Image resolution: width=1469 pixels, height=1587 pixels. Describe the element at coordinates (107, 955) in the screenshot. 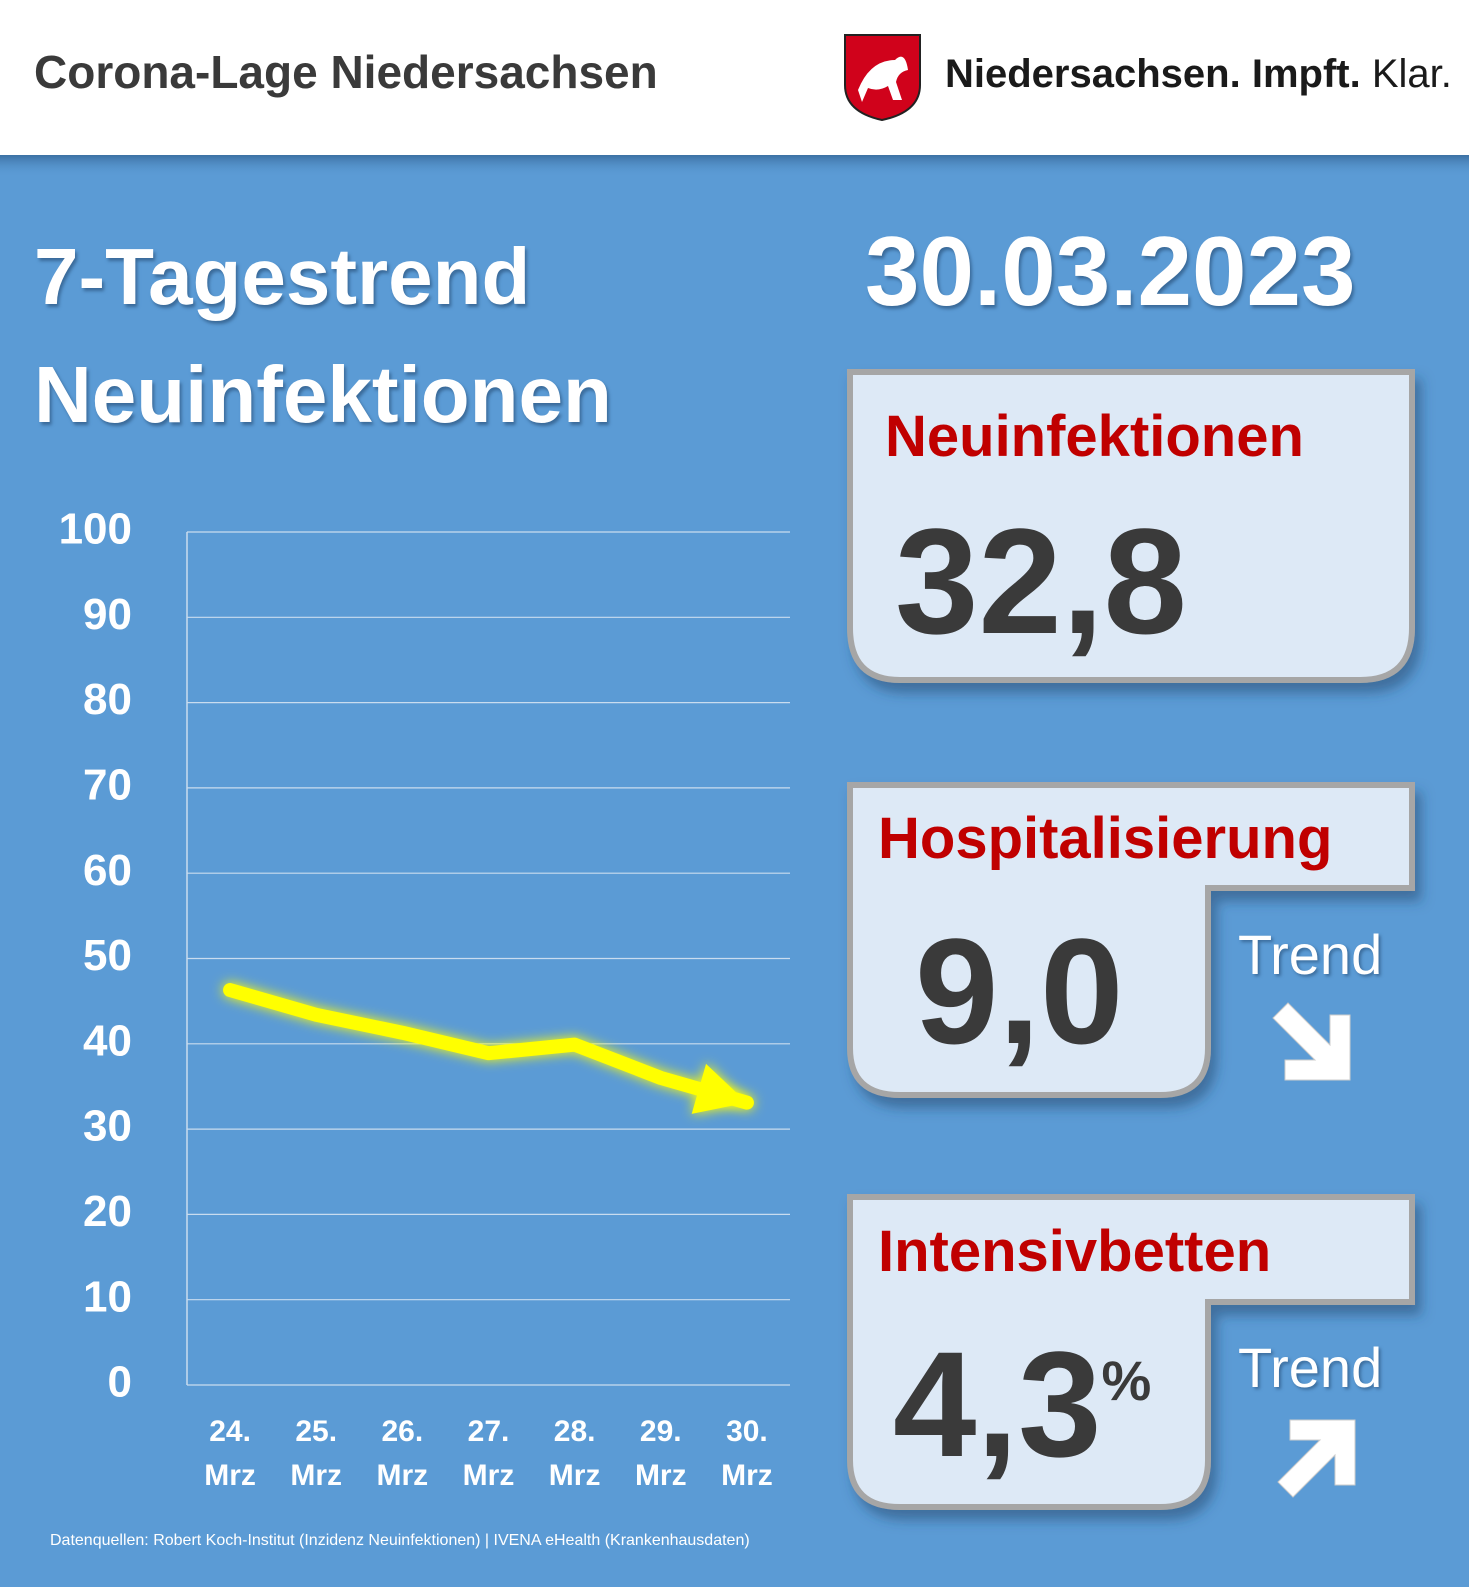

I see `y-tick-label: 50` at that location.